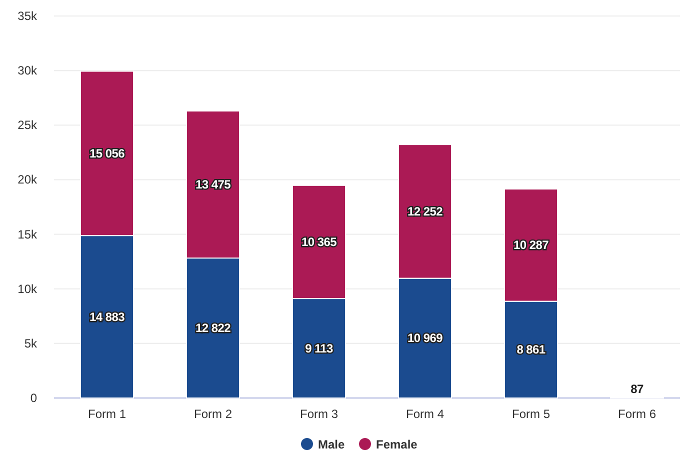 The image size is (684, 451). Describe the element at coordinates (28, 289) in the screenshot. I see `y-tick-label: 10k` at that location.